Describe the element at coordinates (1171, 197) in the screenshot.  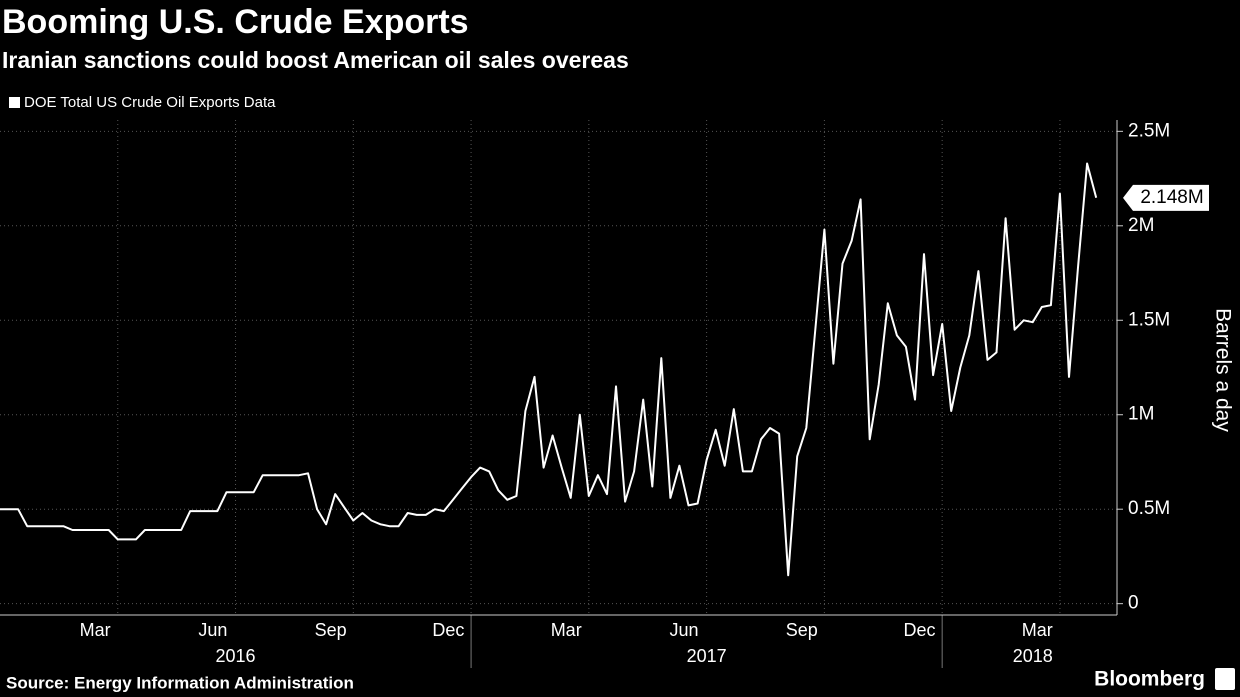
I see `value-label: 2.148M` at that location.